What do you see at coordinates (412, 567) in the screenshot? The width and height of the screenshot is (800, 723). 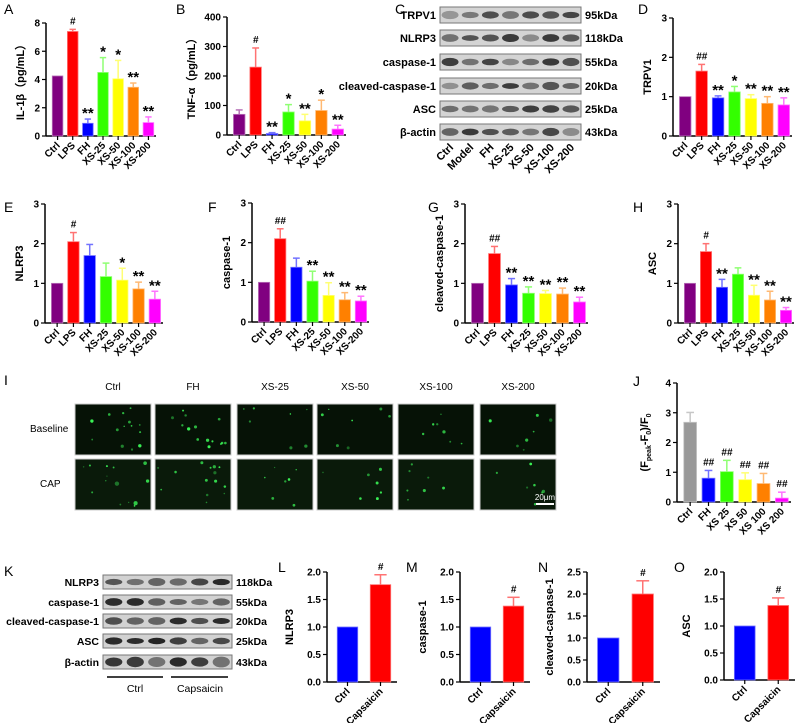 I see `panel-label: M` at bounding box center [412, 567].